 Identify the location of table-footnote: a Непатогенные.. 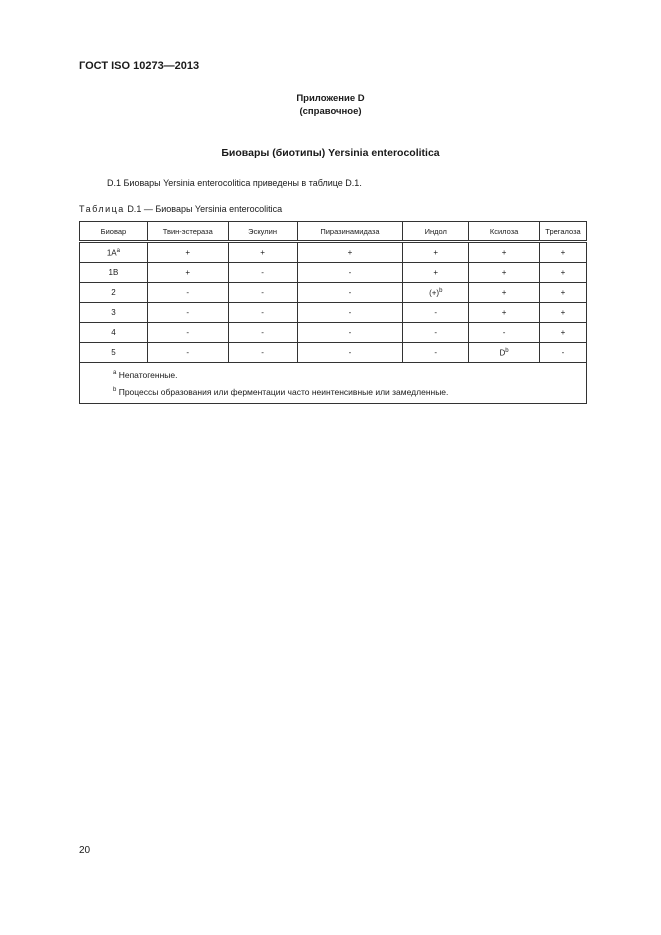
(349, 374).